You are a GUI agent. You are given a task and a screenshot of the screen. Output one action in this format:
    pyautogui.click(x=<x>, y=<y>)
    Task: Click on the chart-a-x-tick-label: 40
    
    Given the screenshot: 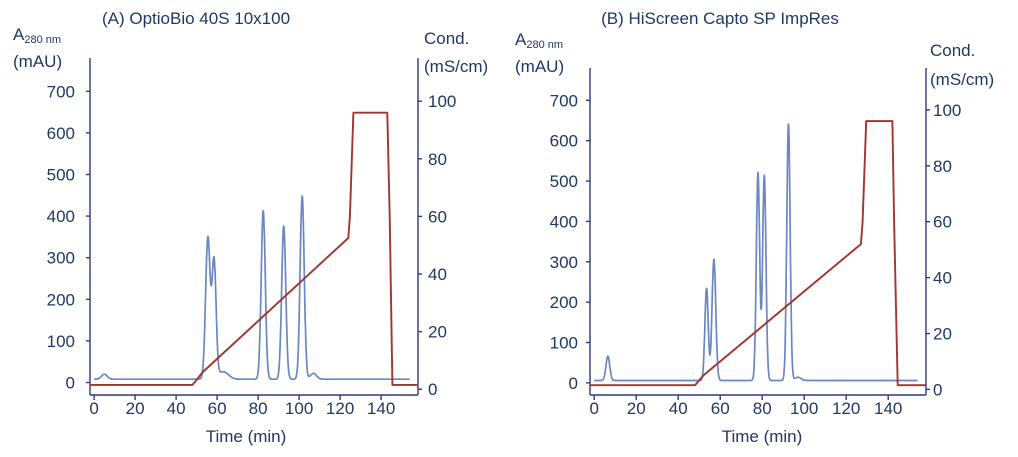 What is the action you would take?
    pyautogui.click(x=176, y=408)
    